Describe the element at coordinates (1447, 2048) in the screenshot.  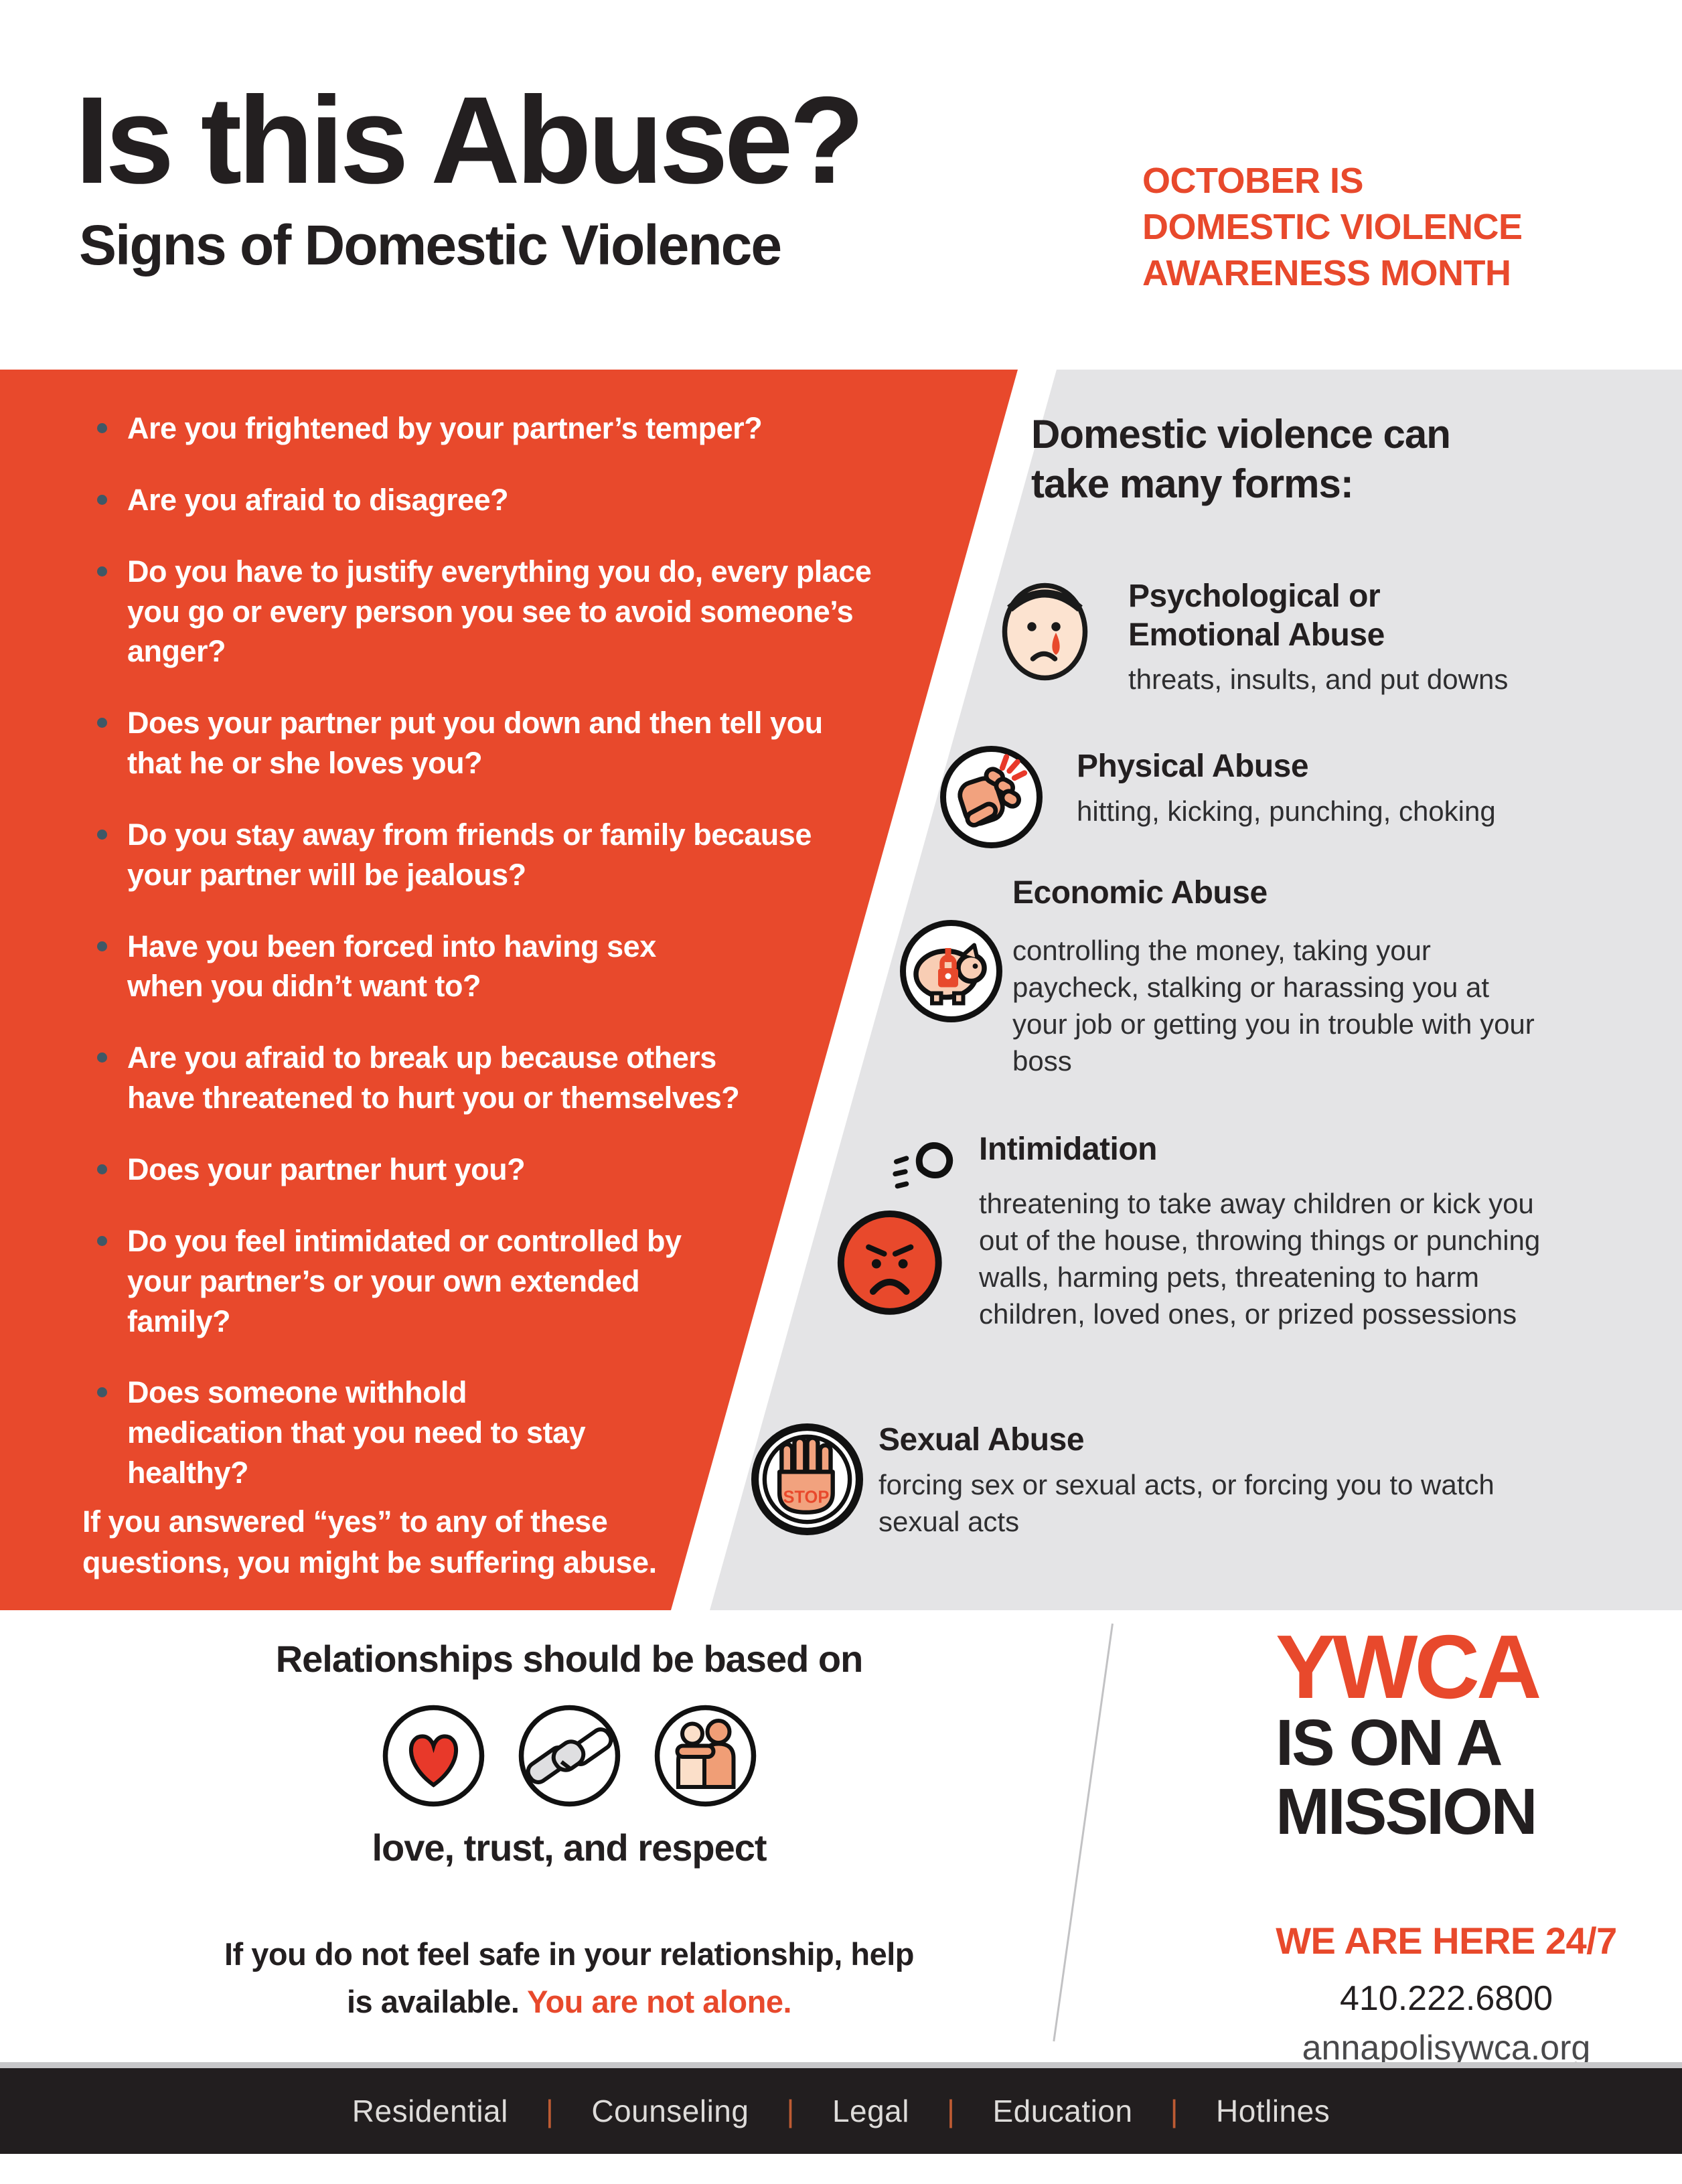
I see `ywca-website: annapolisywca.org` at that location.